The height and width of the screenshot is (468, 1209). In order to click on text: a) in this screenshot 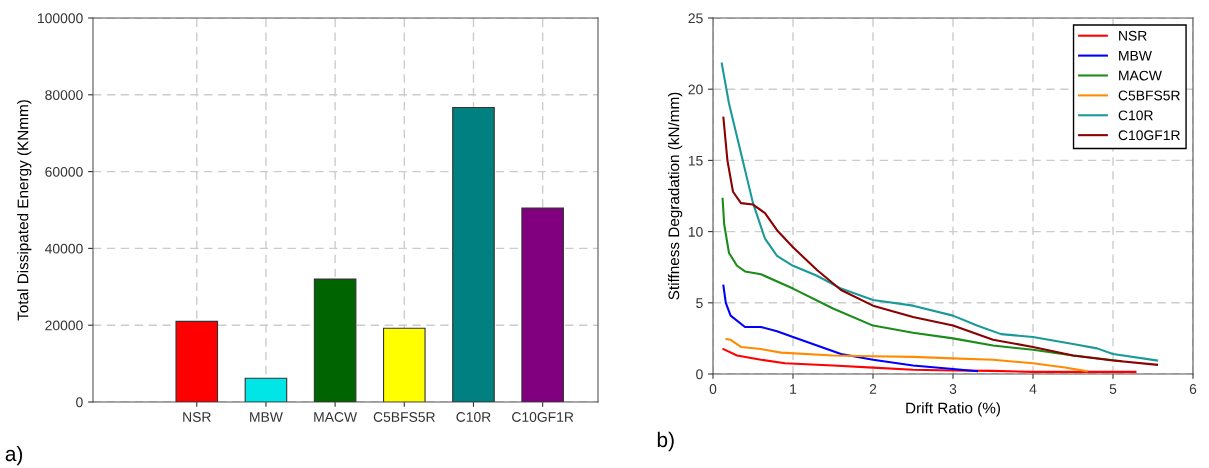, I will do `click(14, 455)`.